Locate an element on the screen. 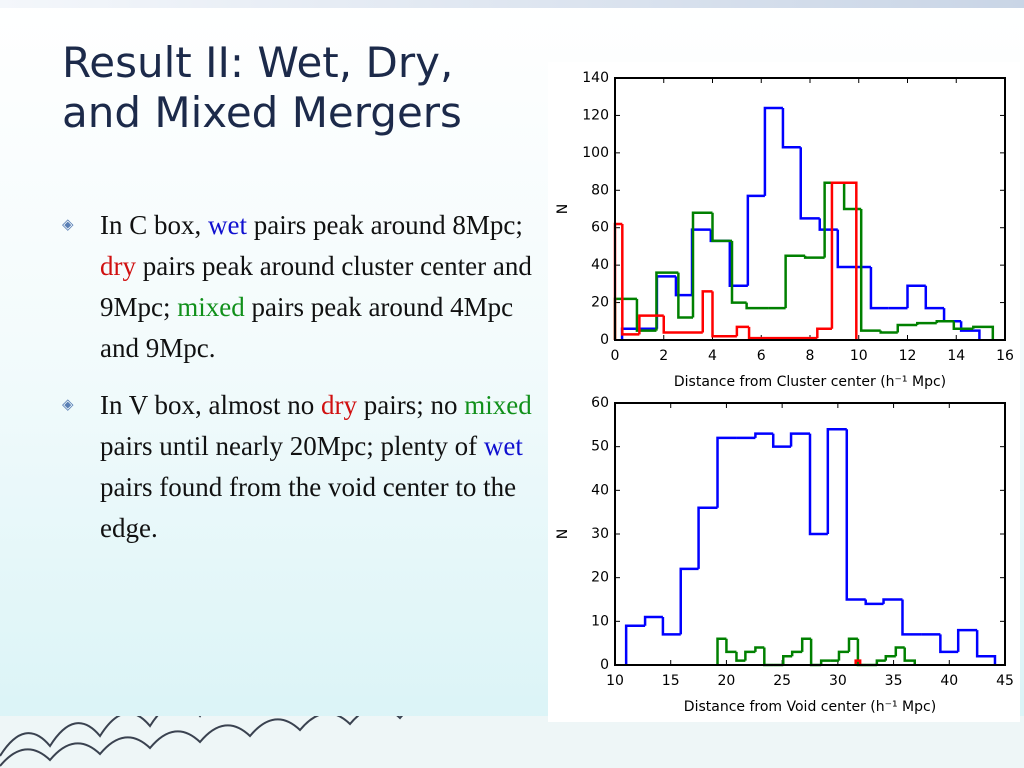 This screenshot has height=768, width=1024. slide-title: Result II: Wet, Dry, and Mixed Mergers is located at coordinates (262, 88).